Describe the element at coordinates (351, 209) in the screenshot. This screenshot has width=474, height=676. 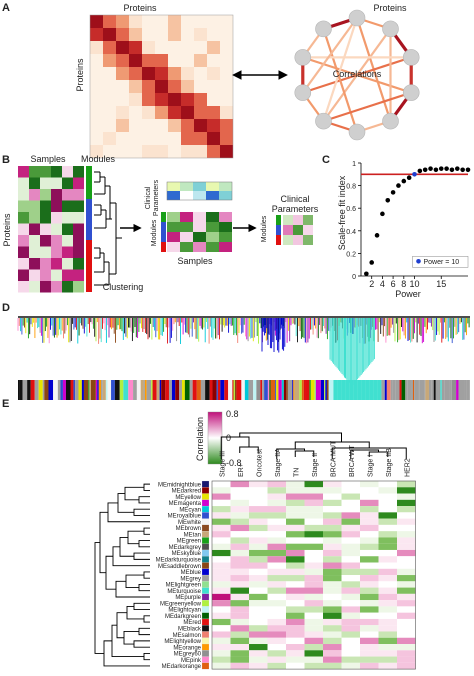
I see `c-ytick-label: 0.6` at that location.